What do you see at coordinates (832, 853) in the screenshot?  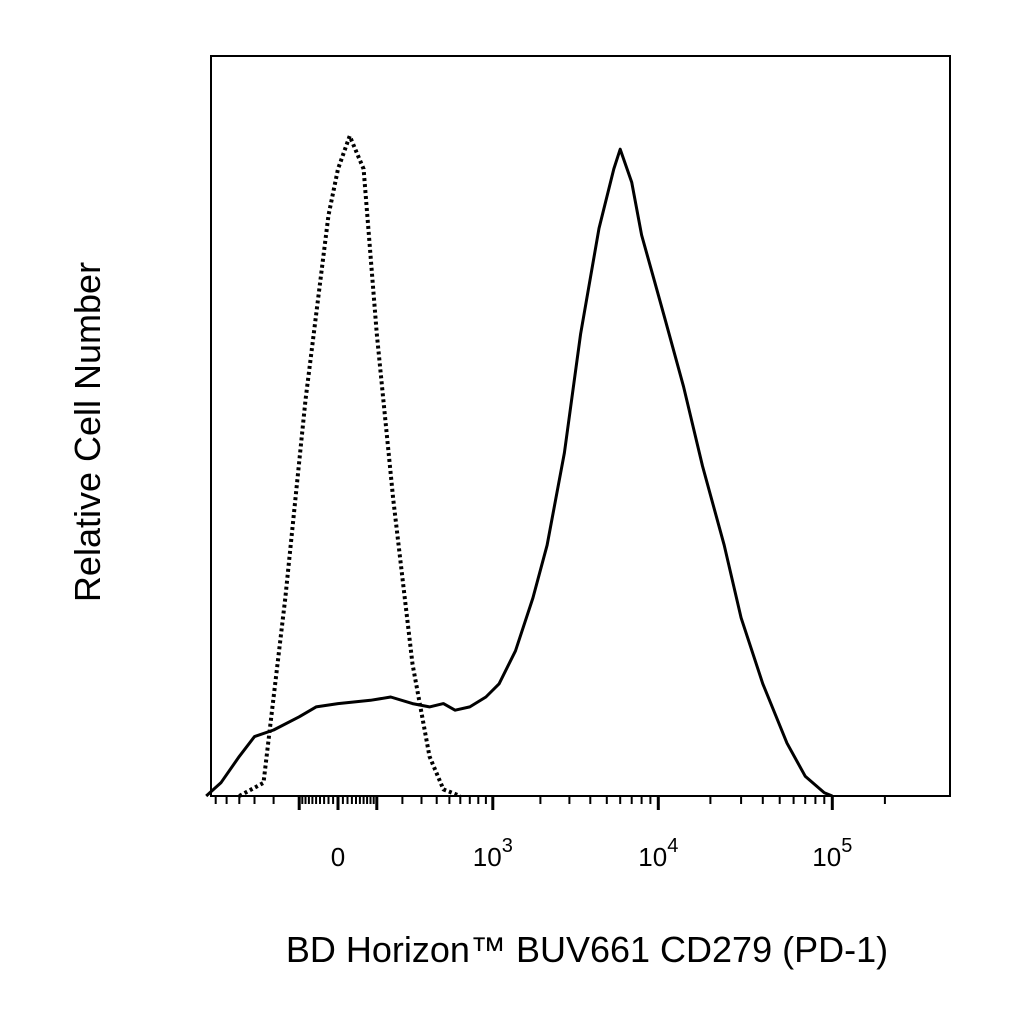 I see `x-tick-label: 10⁵` at bounding box center [832, 853].